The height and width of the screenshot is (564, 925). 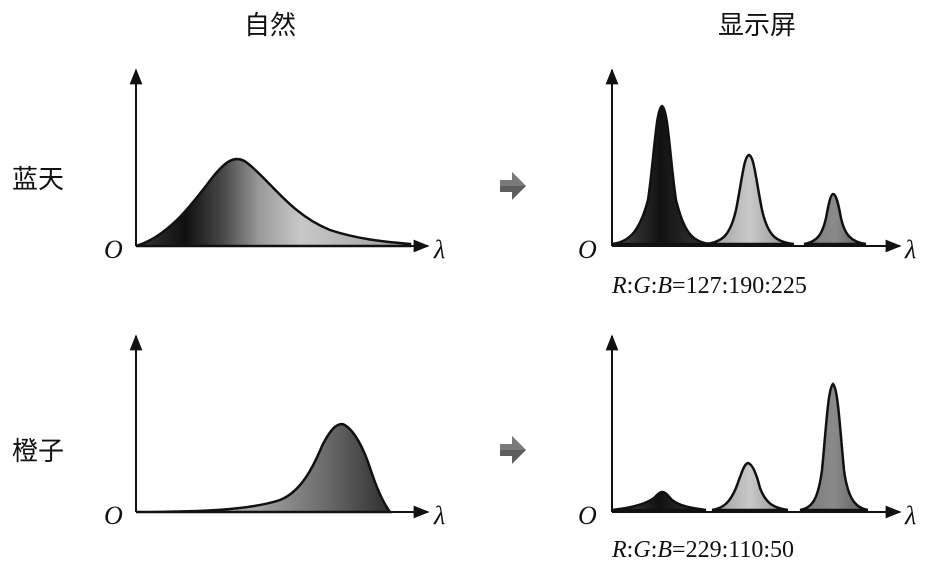 I want to click on orange-rgb-ratio: R:G:B=229:110:50, so click(x=702, y=550).